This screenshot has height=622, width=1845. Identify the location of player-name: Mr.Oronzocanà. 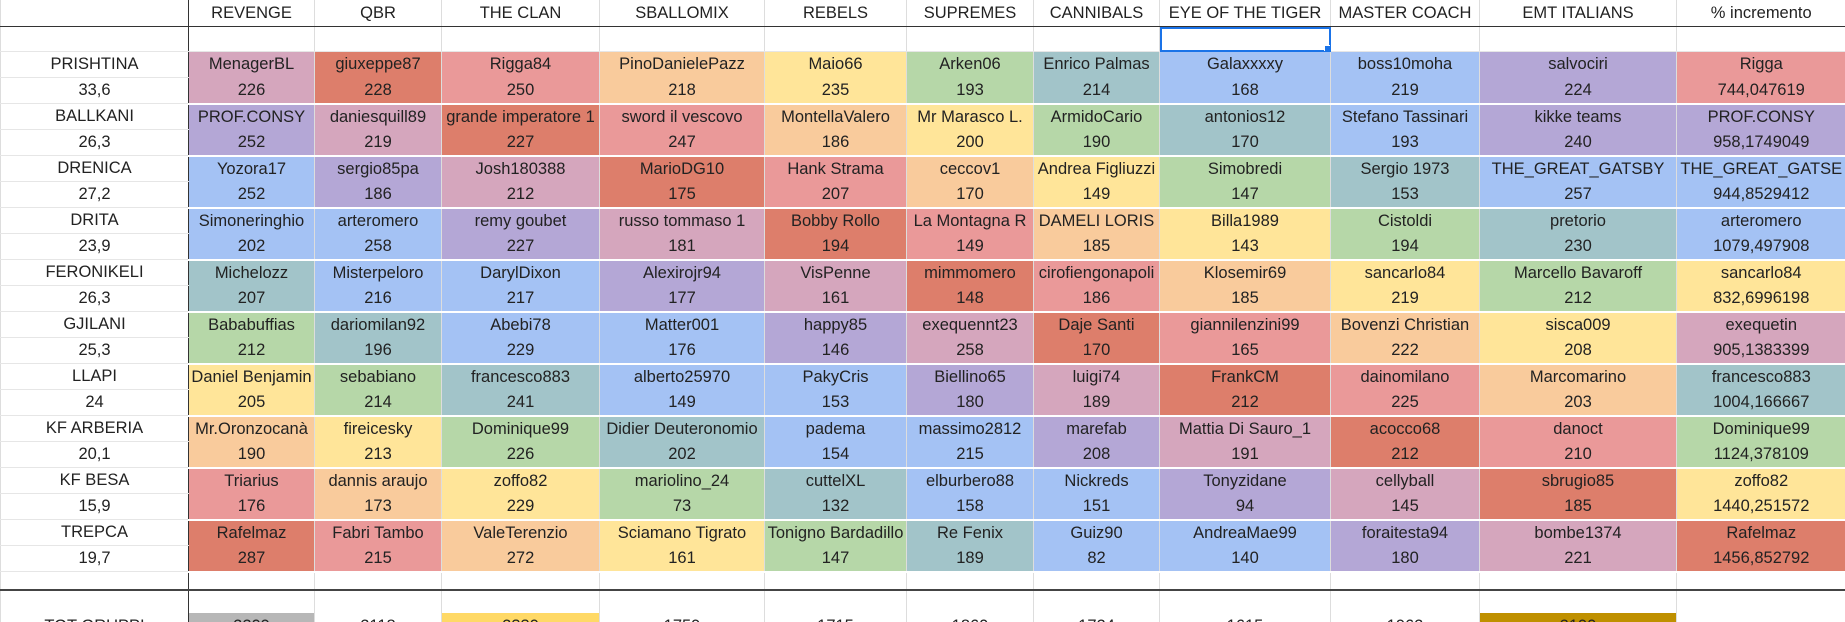
(251, 428).